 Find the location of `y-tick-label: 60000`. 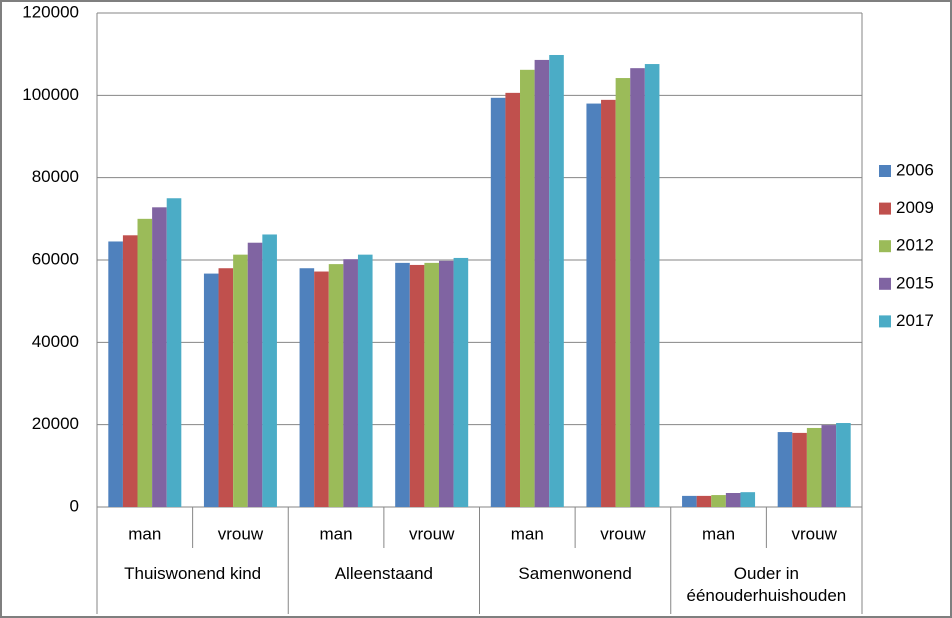

y-tick-label: 60000 is located at coordinates (55, 258).